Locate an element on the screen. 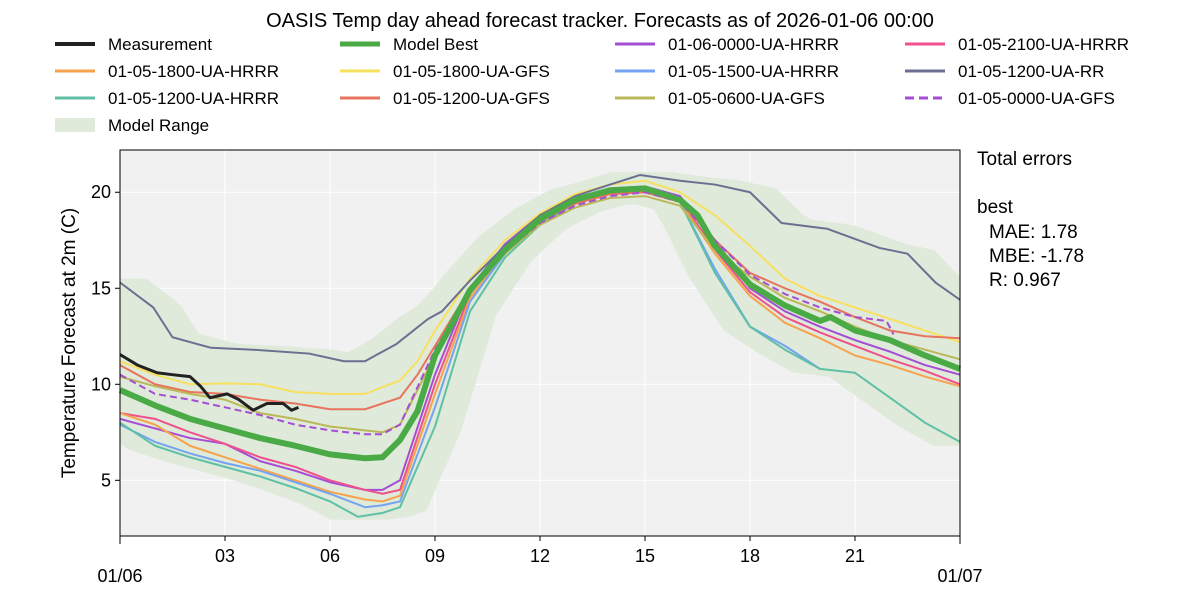 Image resolution: width=1200 pixels, height=600 pixels. legend-label: 01-05-2100-UA-HRRR is located at coordinates (1043, 44).